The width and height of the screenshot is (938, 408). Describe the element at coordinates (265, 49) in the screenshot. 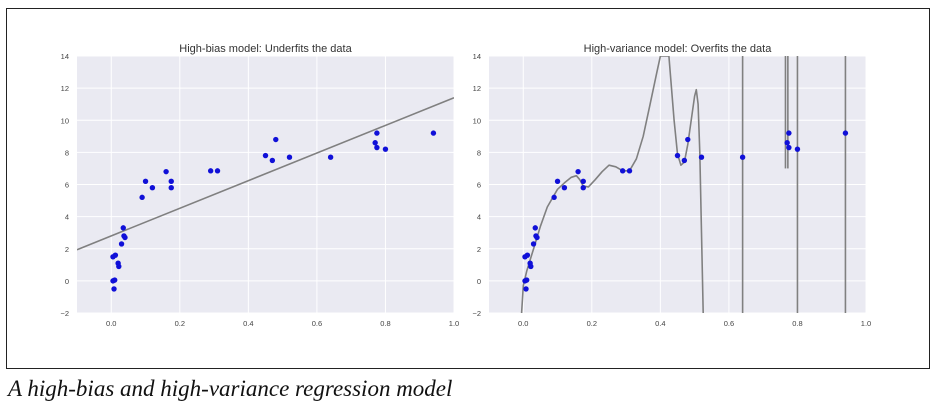

I see `chart-title: High-bias model: Underfits the data` at that location.